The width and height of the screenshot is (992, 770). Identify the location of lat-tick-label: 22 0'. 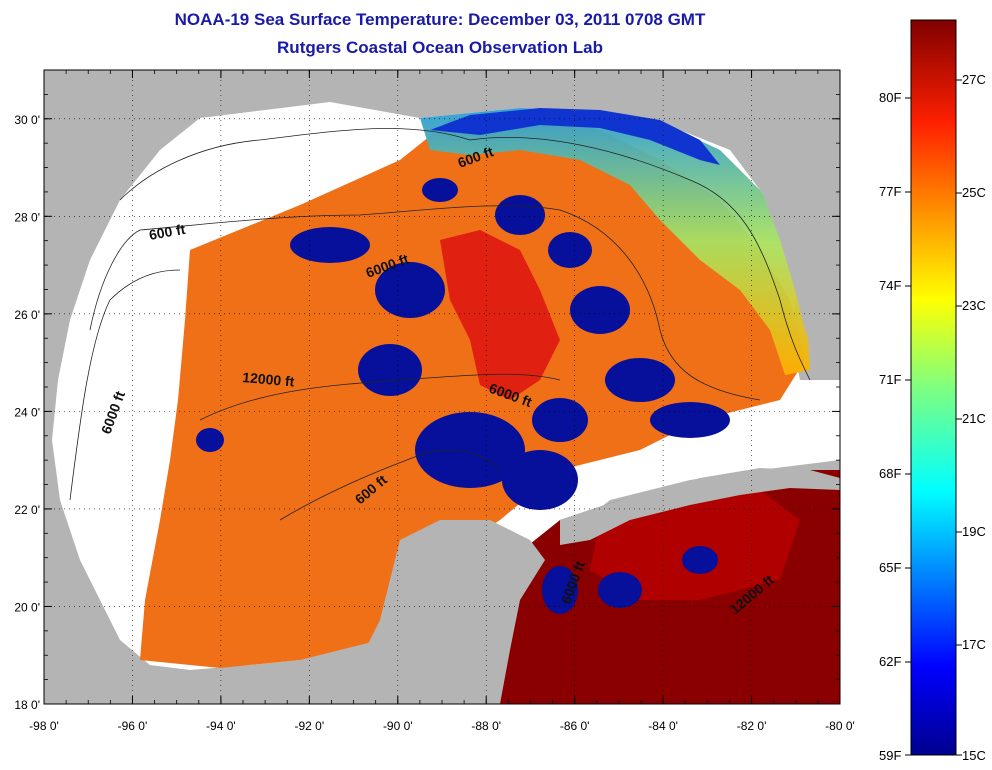
(27, 510).